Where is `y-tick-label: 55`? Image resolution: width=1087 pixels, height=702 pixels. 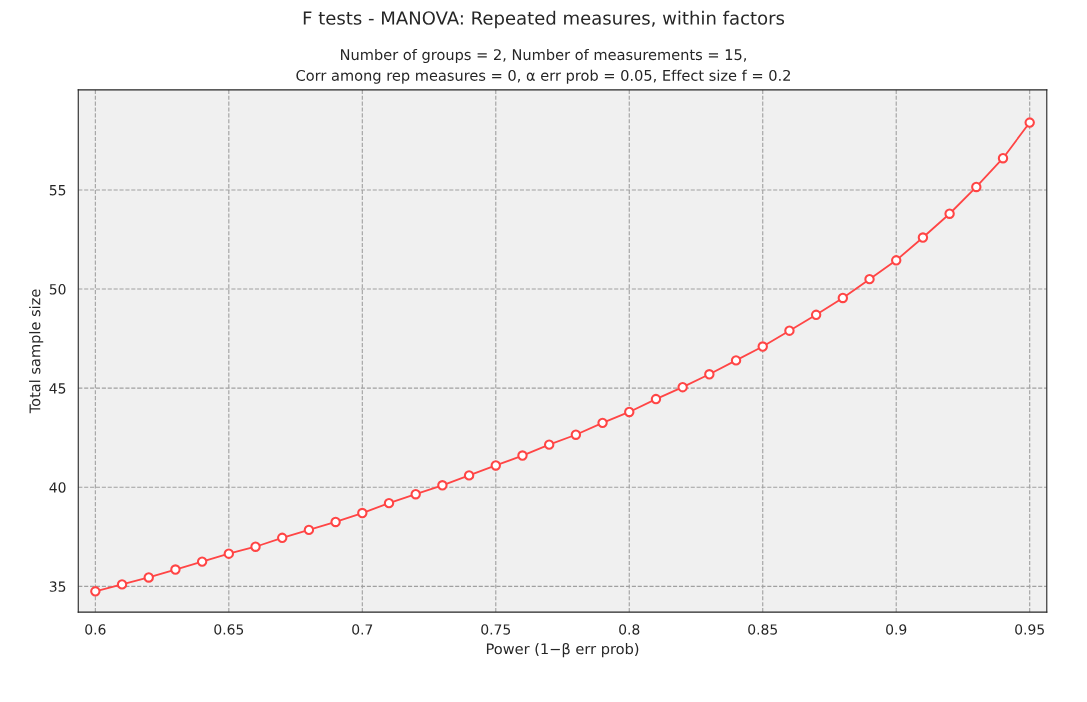
y-tick-label: 55 is located at coordinates (57, 190).